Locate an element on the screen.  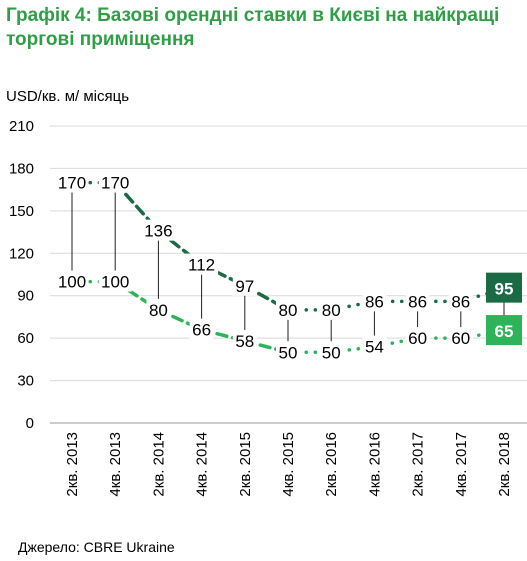
y-axis-label: USD/кв. м/ місяць is located at coordinates (68, 96).